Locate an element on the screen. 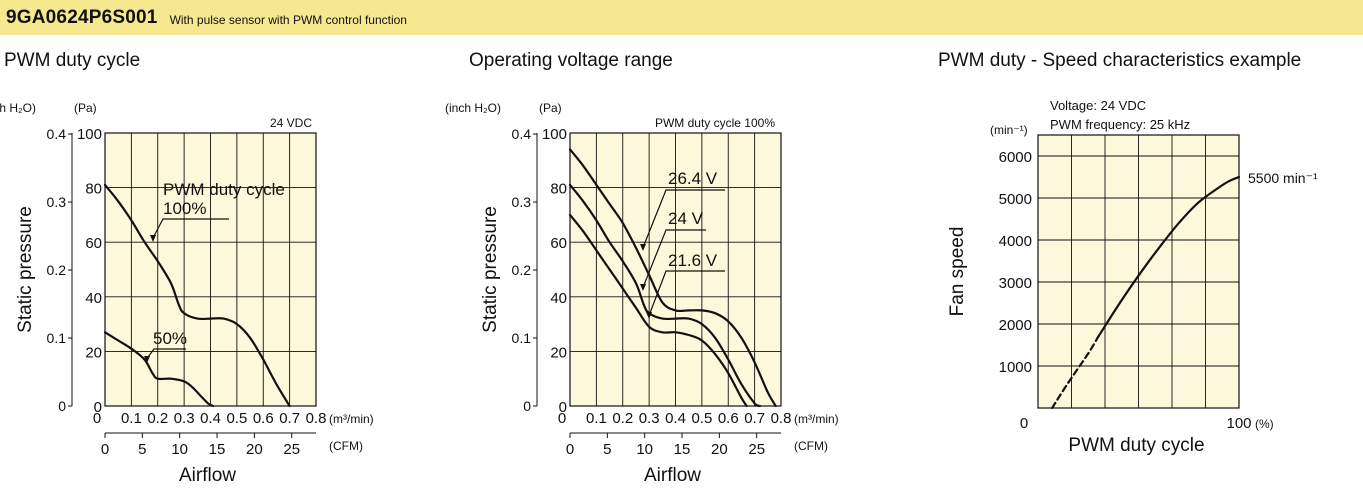 The height and width of the screenshot is (491, 1363). chart1-series-2-leader-arrowhead is located at coordinates (147, 359).